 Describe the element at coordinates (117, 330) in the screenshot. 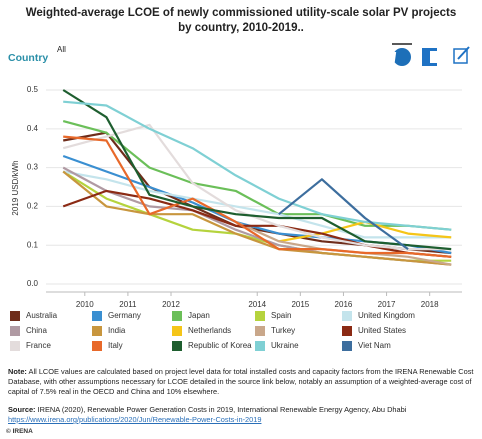

I see `legend-label: India` at that location.